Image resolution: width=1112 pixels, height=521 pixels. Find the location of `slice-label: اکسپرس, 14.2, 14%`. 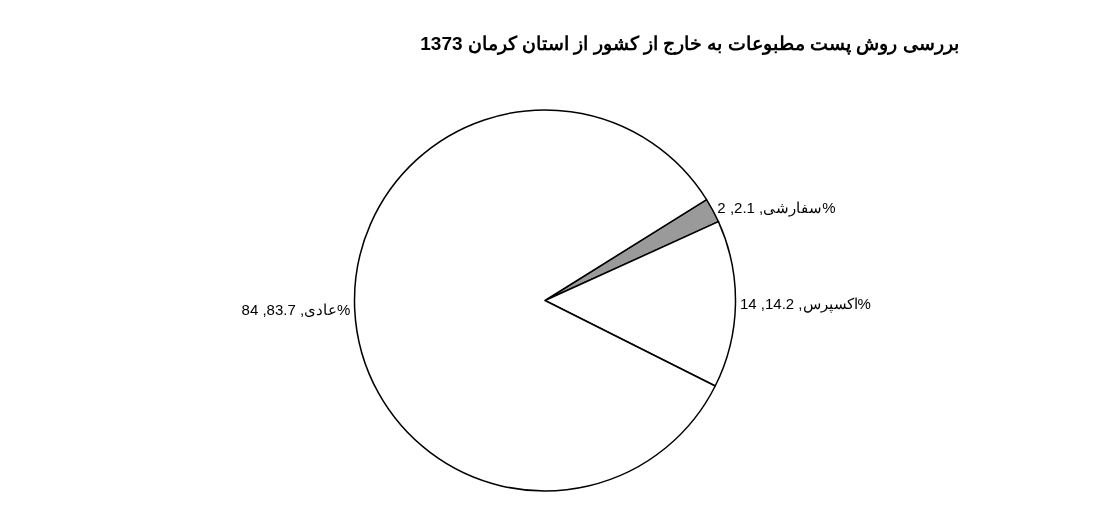

slice-label: اکسپرس, 14.2, 14% is located at coordinates (805, 304).